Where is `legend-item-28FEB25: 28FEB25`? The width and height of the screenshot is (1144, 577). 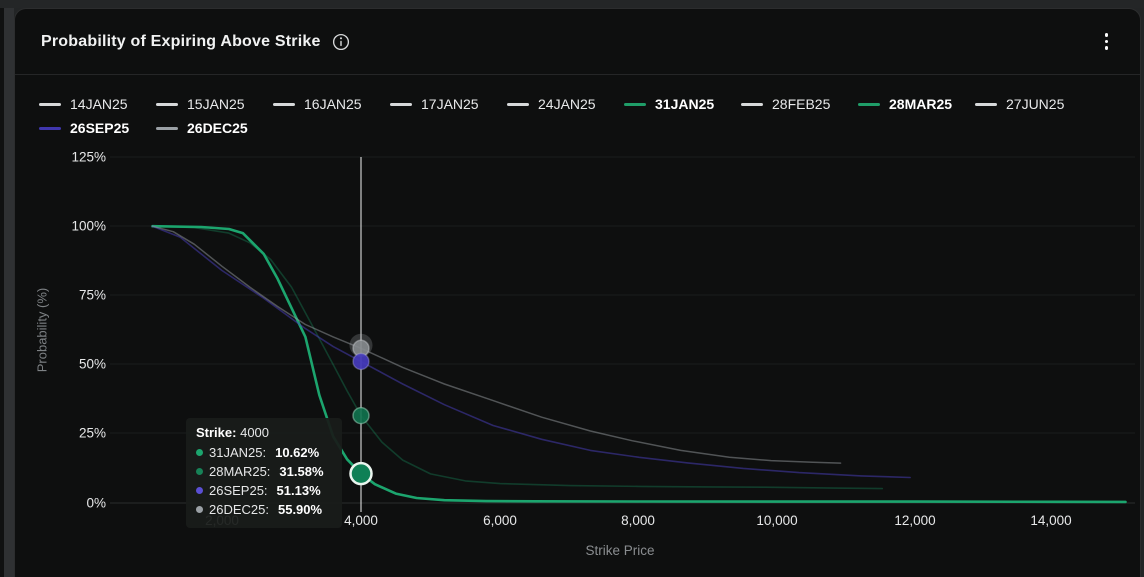 legend-item-28FEB25: 28FEB25 is located at coordinates (799, 104).